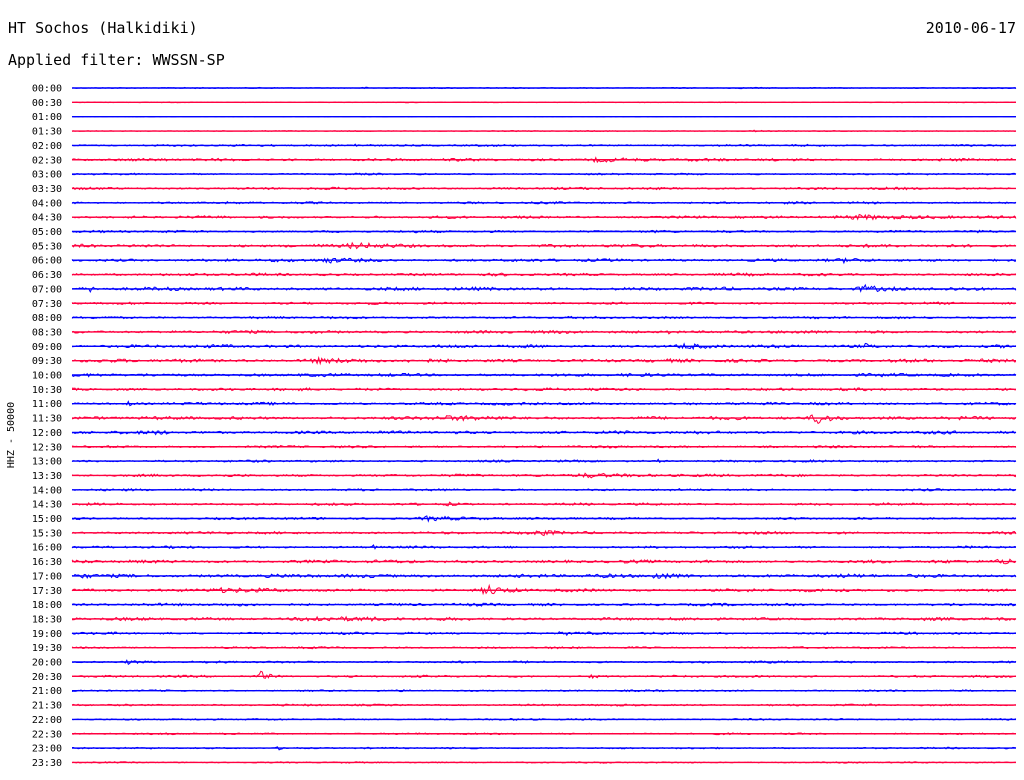 The height and width of the screenshot is (780, 1024). What do you see at coordinates (47, 390) in the screenshot?
I see `row-label-1030: 10:30` at bounding box center [47, 390].